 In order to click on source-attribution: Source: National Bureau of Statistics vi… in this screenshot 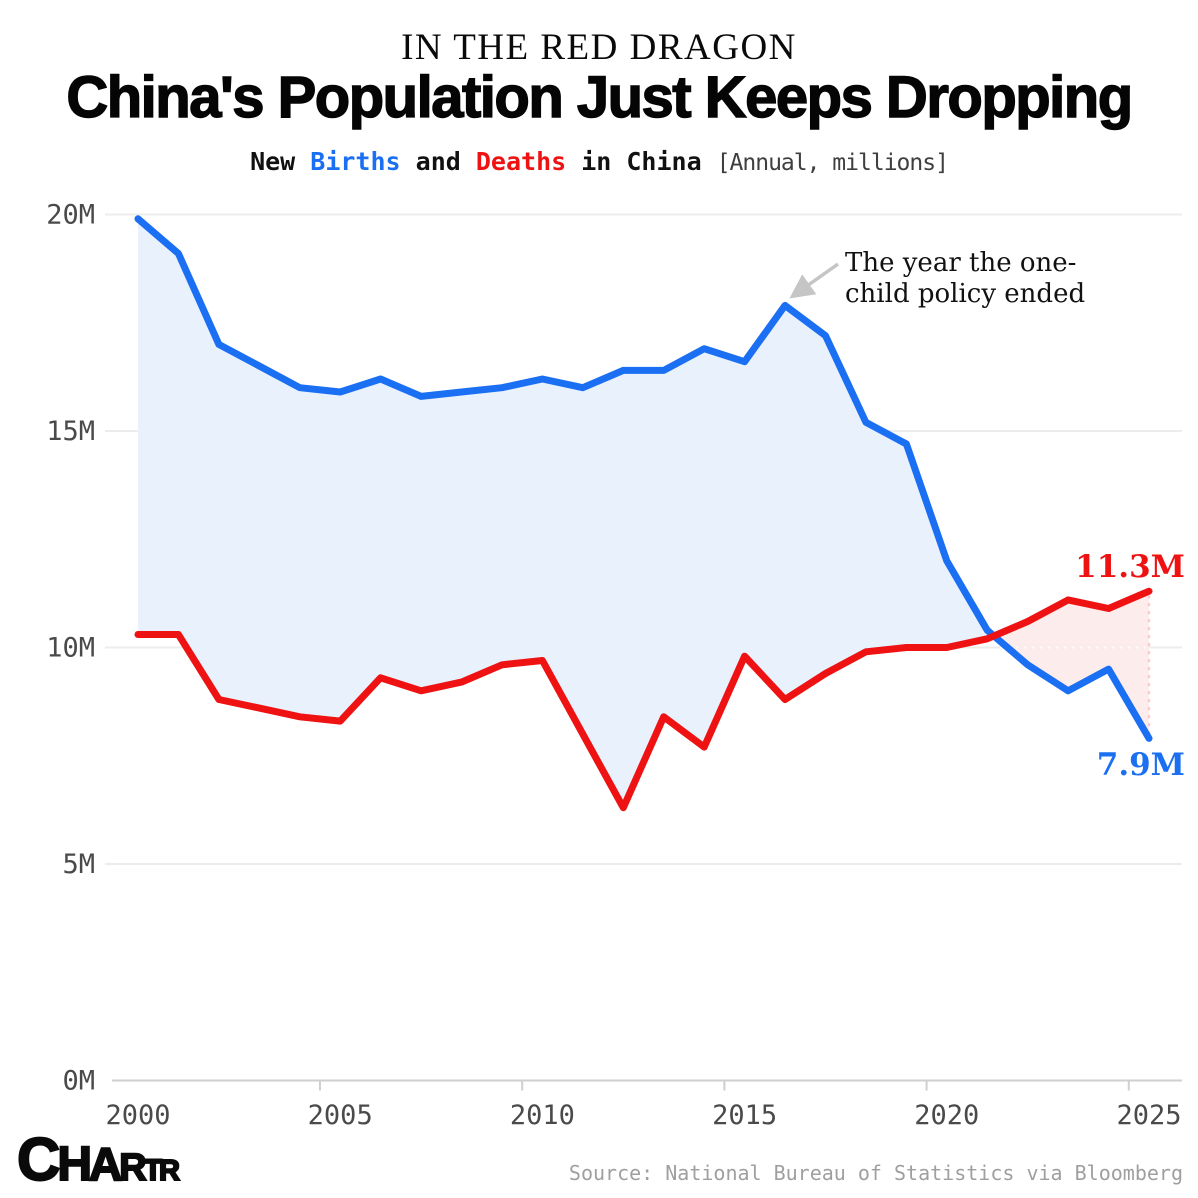, I will do `click(875, 1173)`.